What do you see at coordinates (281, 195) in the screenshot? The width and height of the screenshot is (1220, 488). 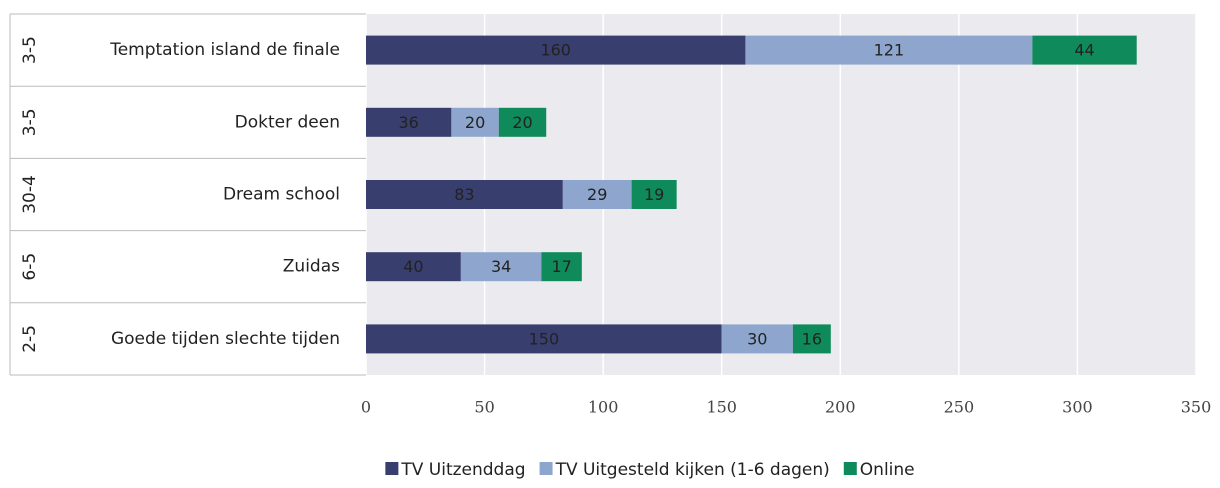 I see `category-label: Dream school` at bounding box center [281, 195].